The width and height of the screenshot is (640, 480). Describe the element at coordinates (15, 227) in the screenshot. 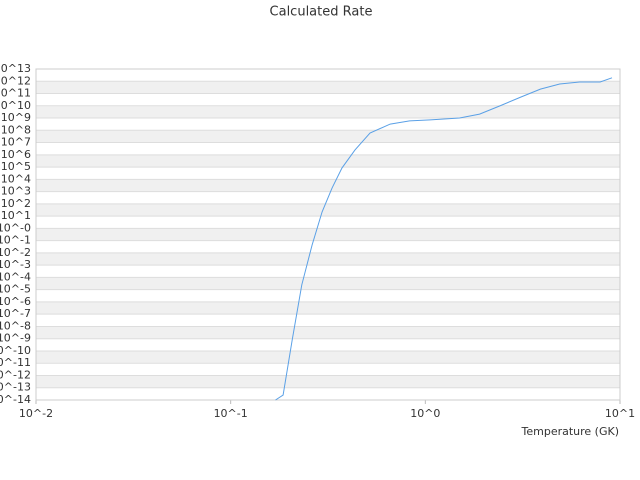

I see `y-tick-label: 10^-0` at that location.